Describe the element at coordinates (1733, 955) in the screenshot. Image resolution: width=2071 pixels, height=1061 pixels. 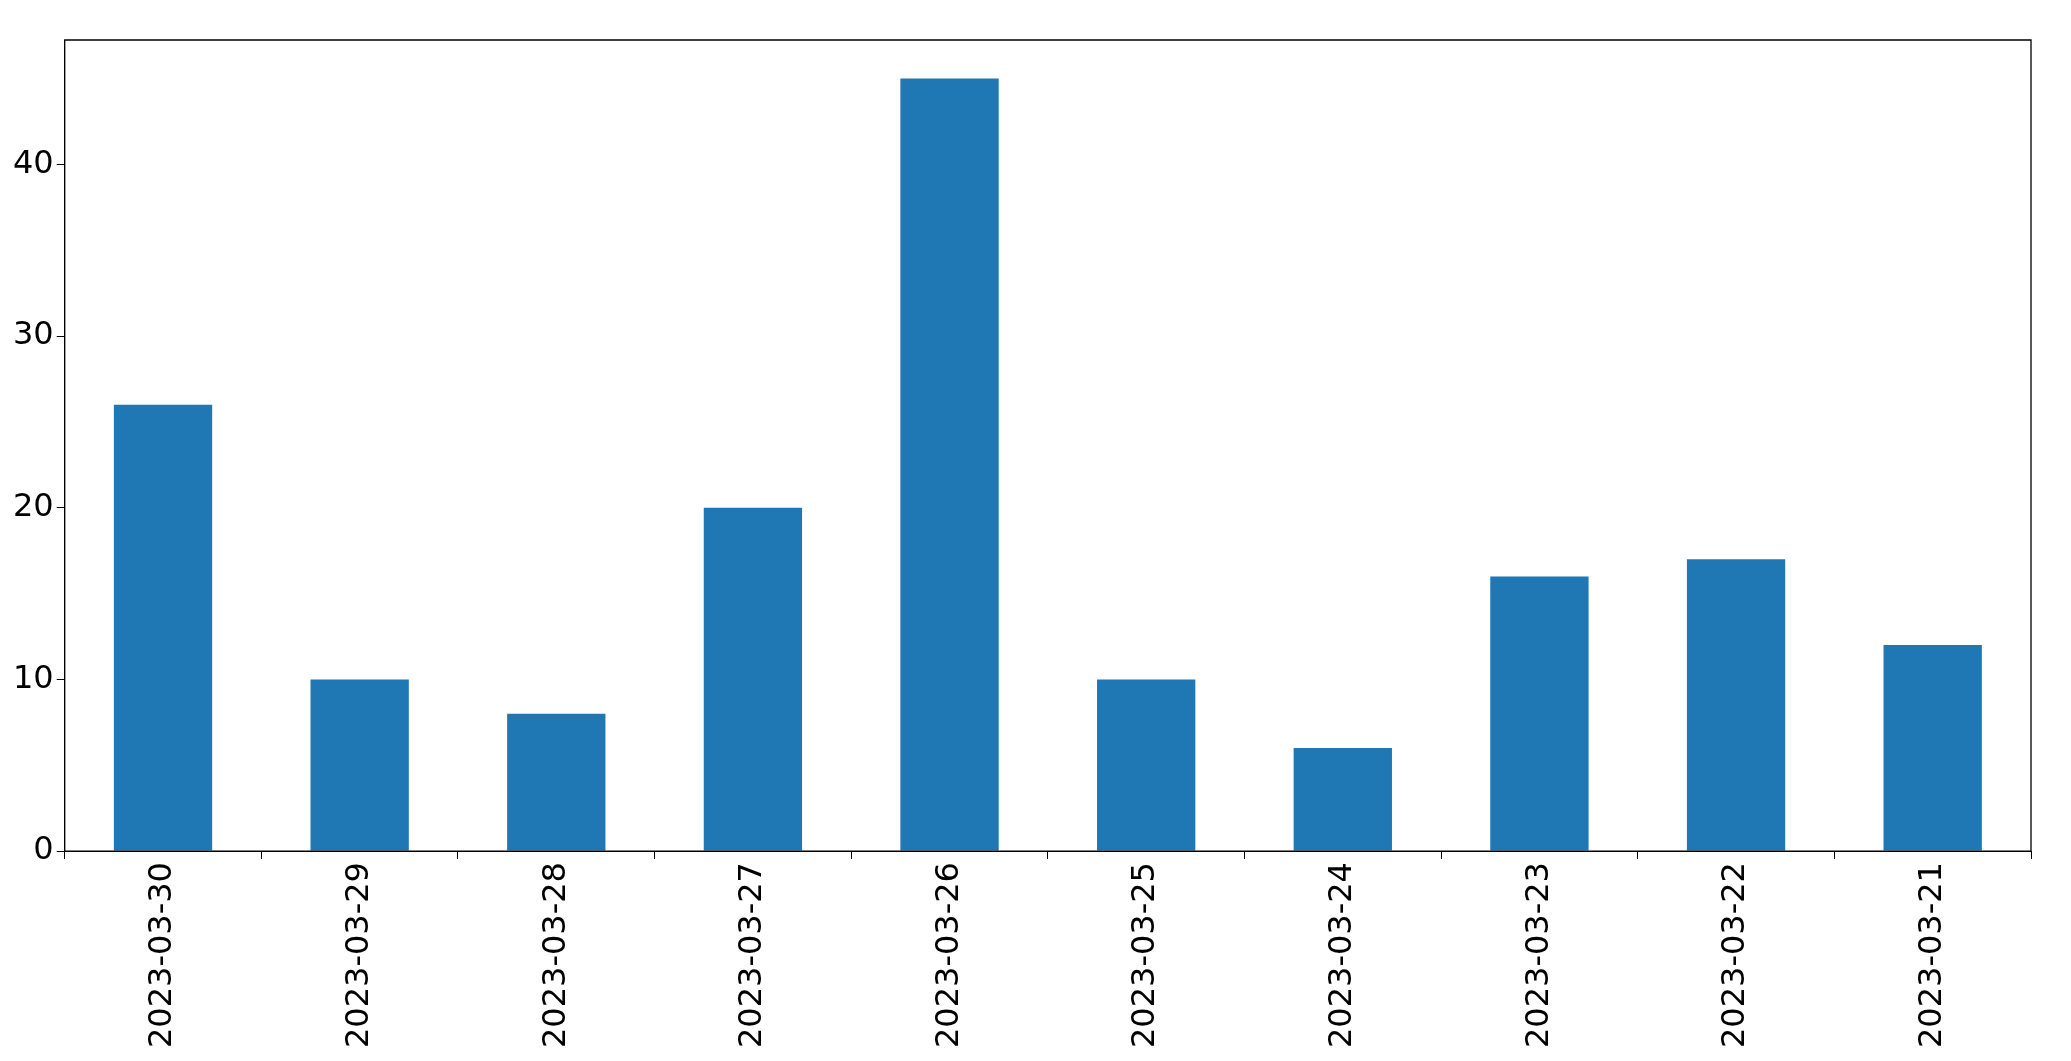
I see `x-tick-label: 2023-03-22` at that location.